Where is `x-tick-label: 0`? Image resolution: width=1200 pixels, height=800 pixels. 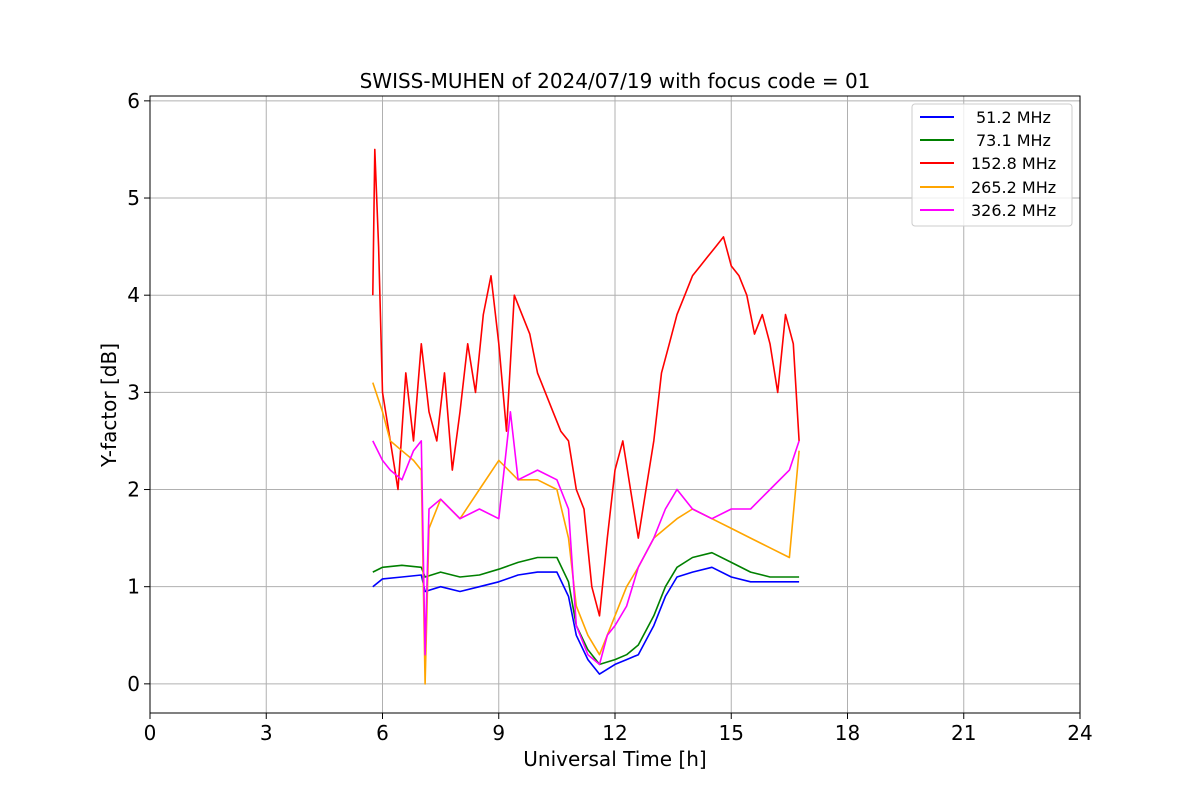
x-tick-label: 0 is located at coordinates (150, 733).